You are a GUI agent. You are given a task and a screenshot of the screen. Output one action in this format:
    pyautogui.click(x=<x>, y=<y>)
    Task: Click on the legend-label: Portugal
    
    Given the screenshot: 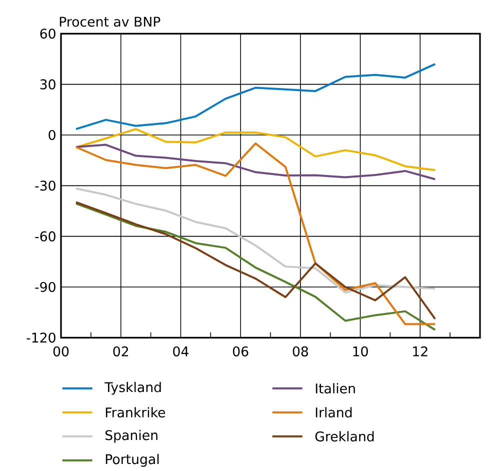 What is the action you would take?
    pyautogui.click(x=132, y=460)
    